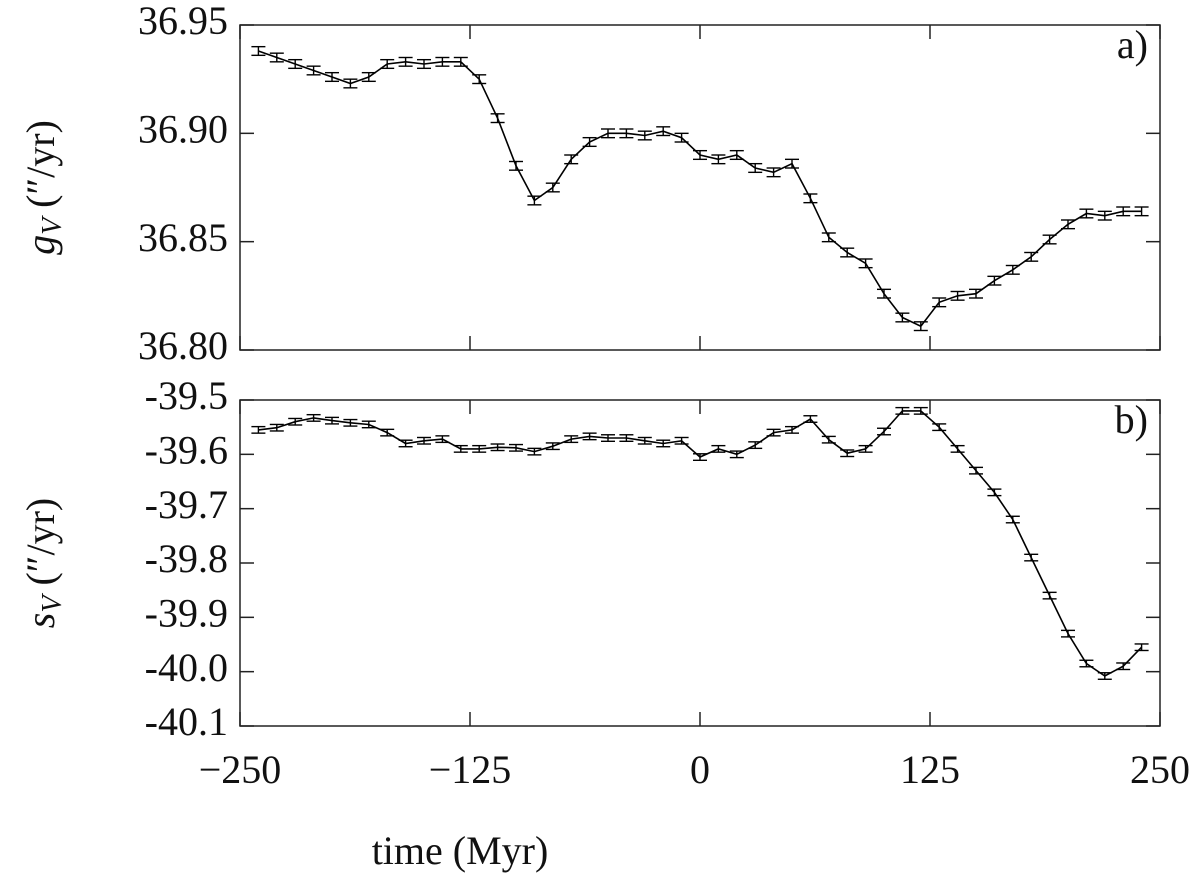 This screenshot has width=1200, height=882. I want to click on y-axis-label: gV (″/yr), so click(43, 187).